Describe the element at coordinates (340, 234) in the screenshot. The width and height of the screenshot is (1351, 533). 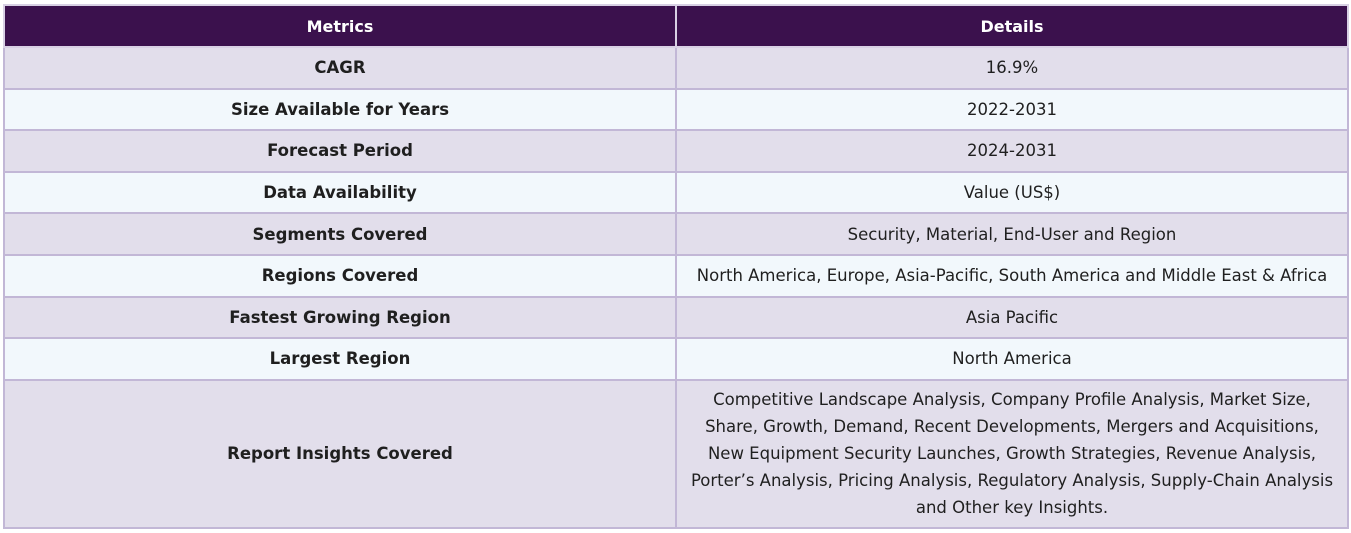
I see `metric-cell: Segments Covered` at that location.